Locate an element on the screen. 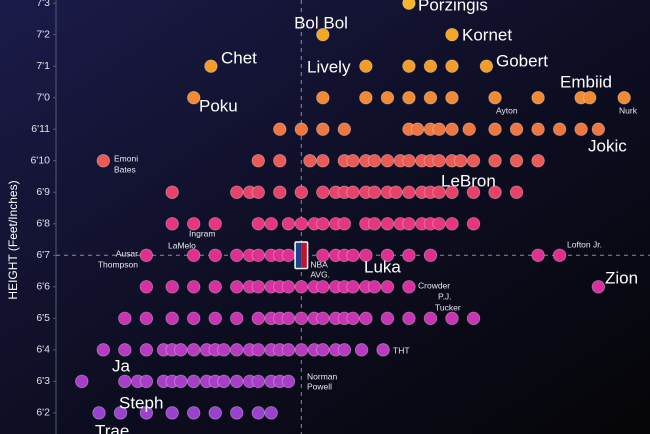 The image size is (650, 434). y-axis-label: HEIGHT (Feet/Inches) is located at coordinates (13, 239).